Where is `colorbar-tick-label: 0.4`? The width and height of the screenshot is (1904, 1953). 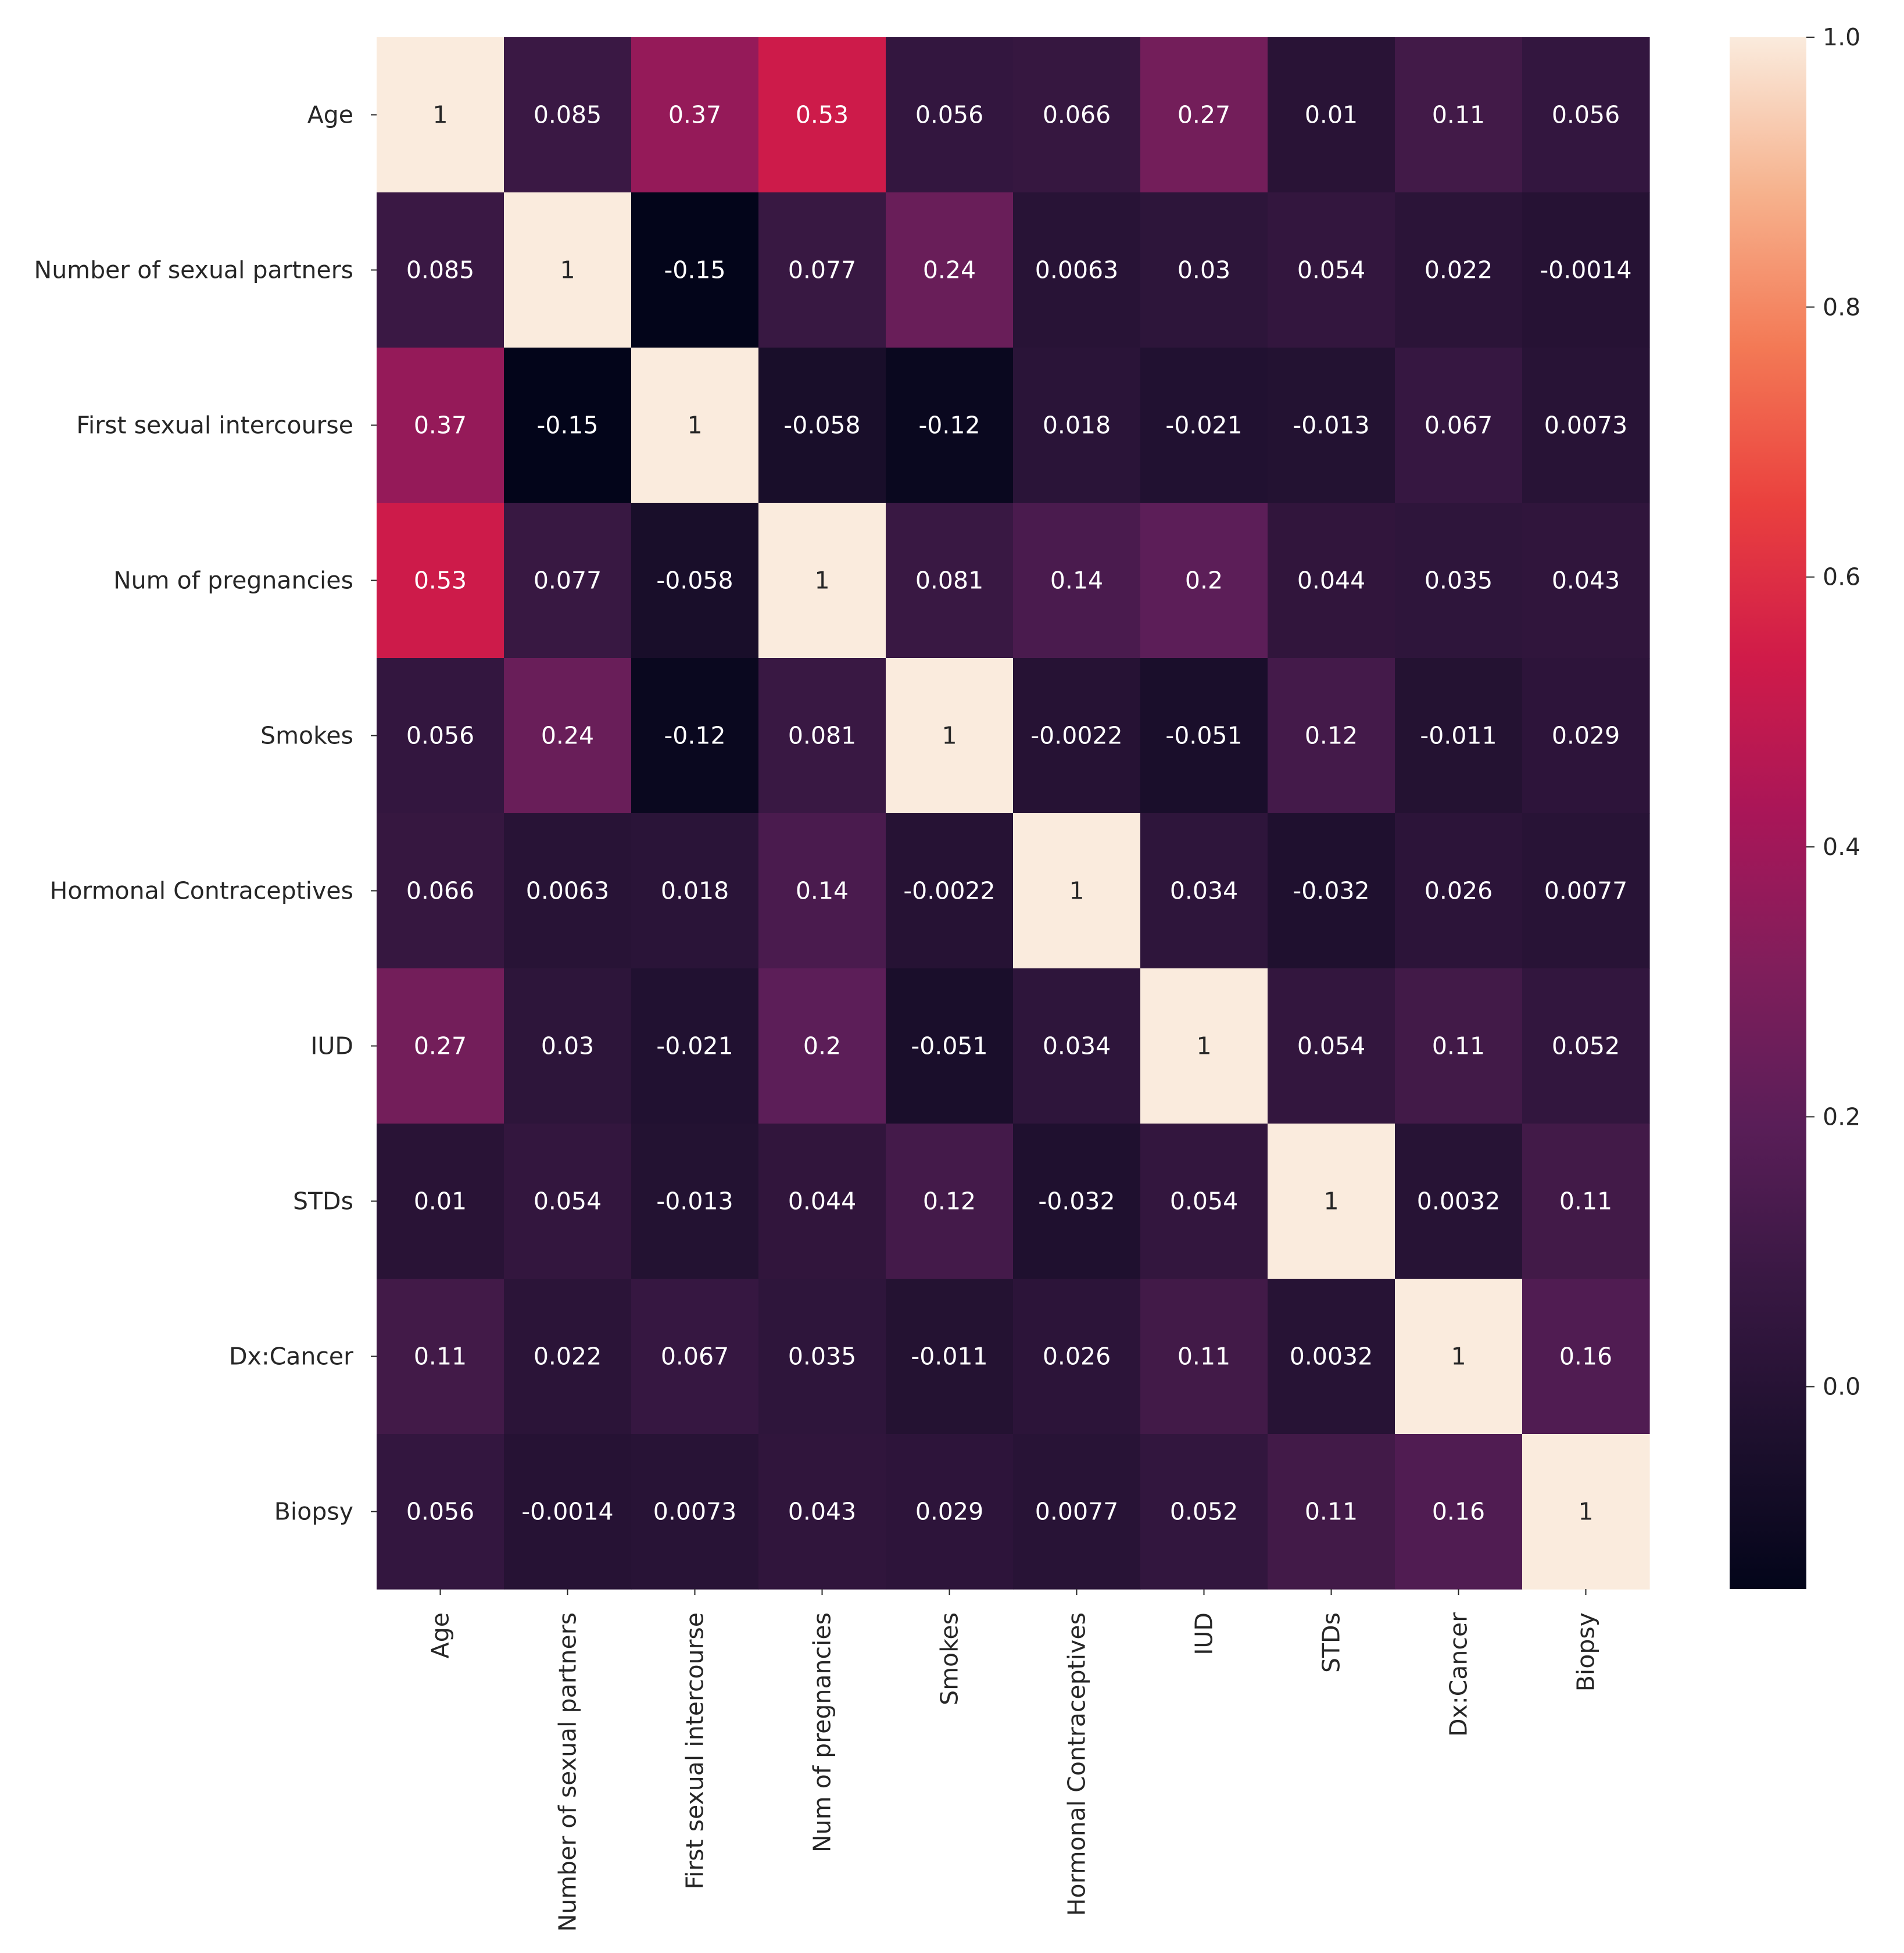
colorbar-tick-label: 0.4 is located at coordinates (1842, 847).